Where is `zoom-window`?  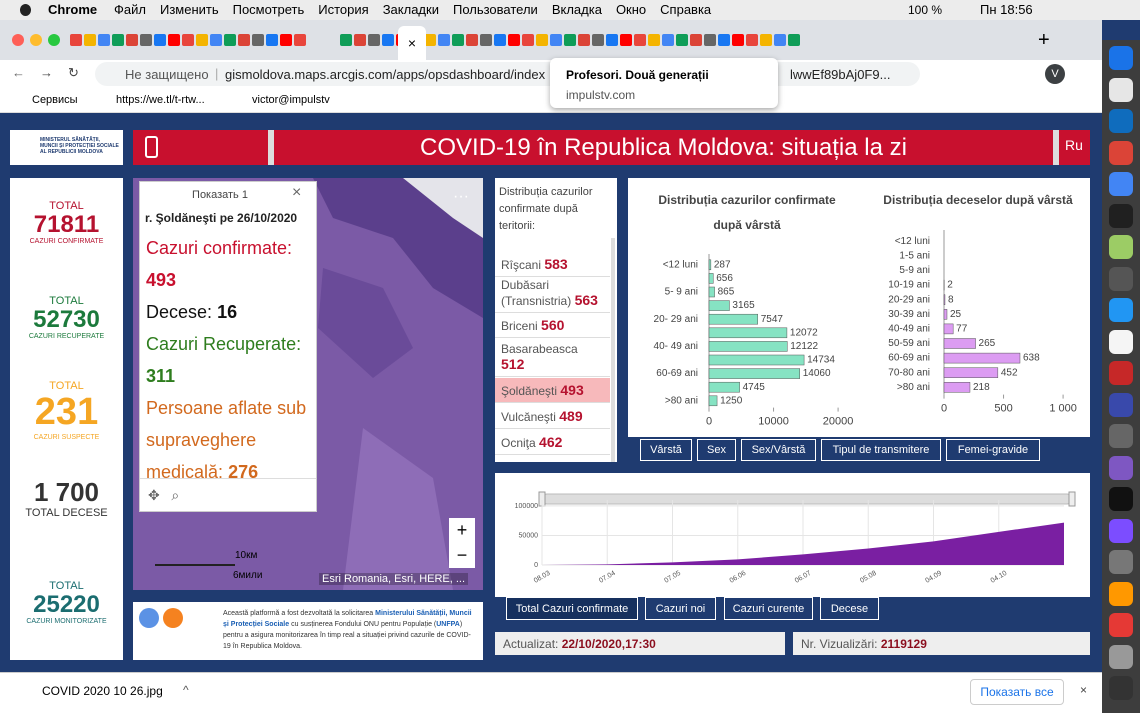
zoom-window is located at coordinates (54, 40).